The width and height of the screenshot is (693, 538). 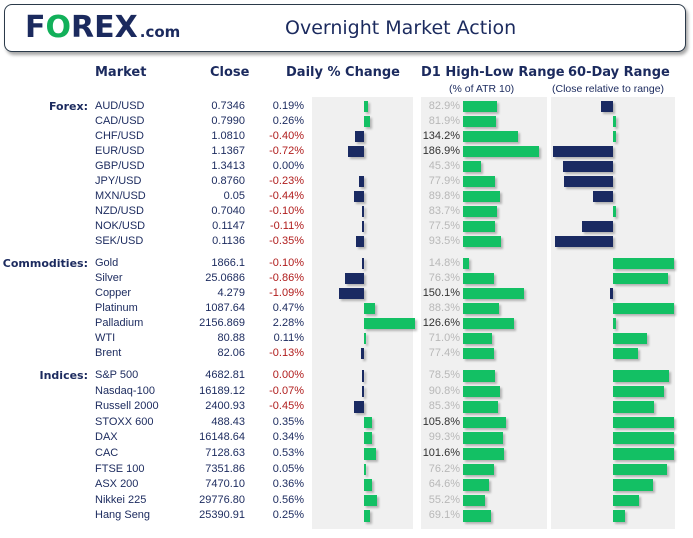 I want to click on market-name: SEK/USD, so click(x=119, y=241).